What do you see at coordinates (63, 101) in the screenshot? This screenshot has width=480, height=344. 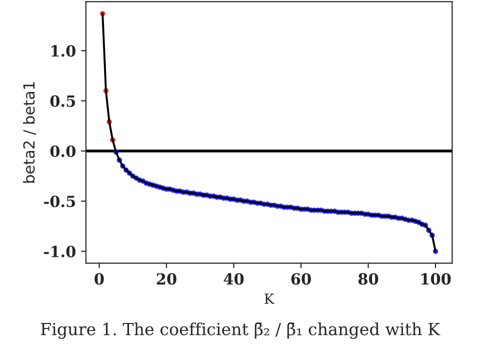 I see `y-tick-label: 0.5` at bounding box center [63, 101].